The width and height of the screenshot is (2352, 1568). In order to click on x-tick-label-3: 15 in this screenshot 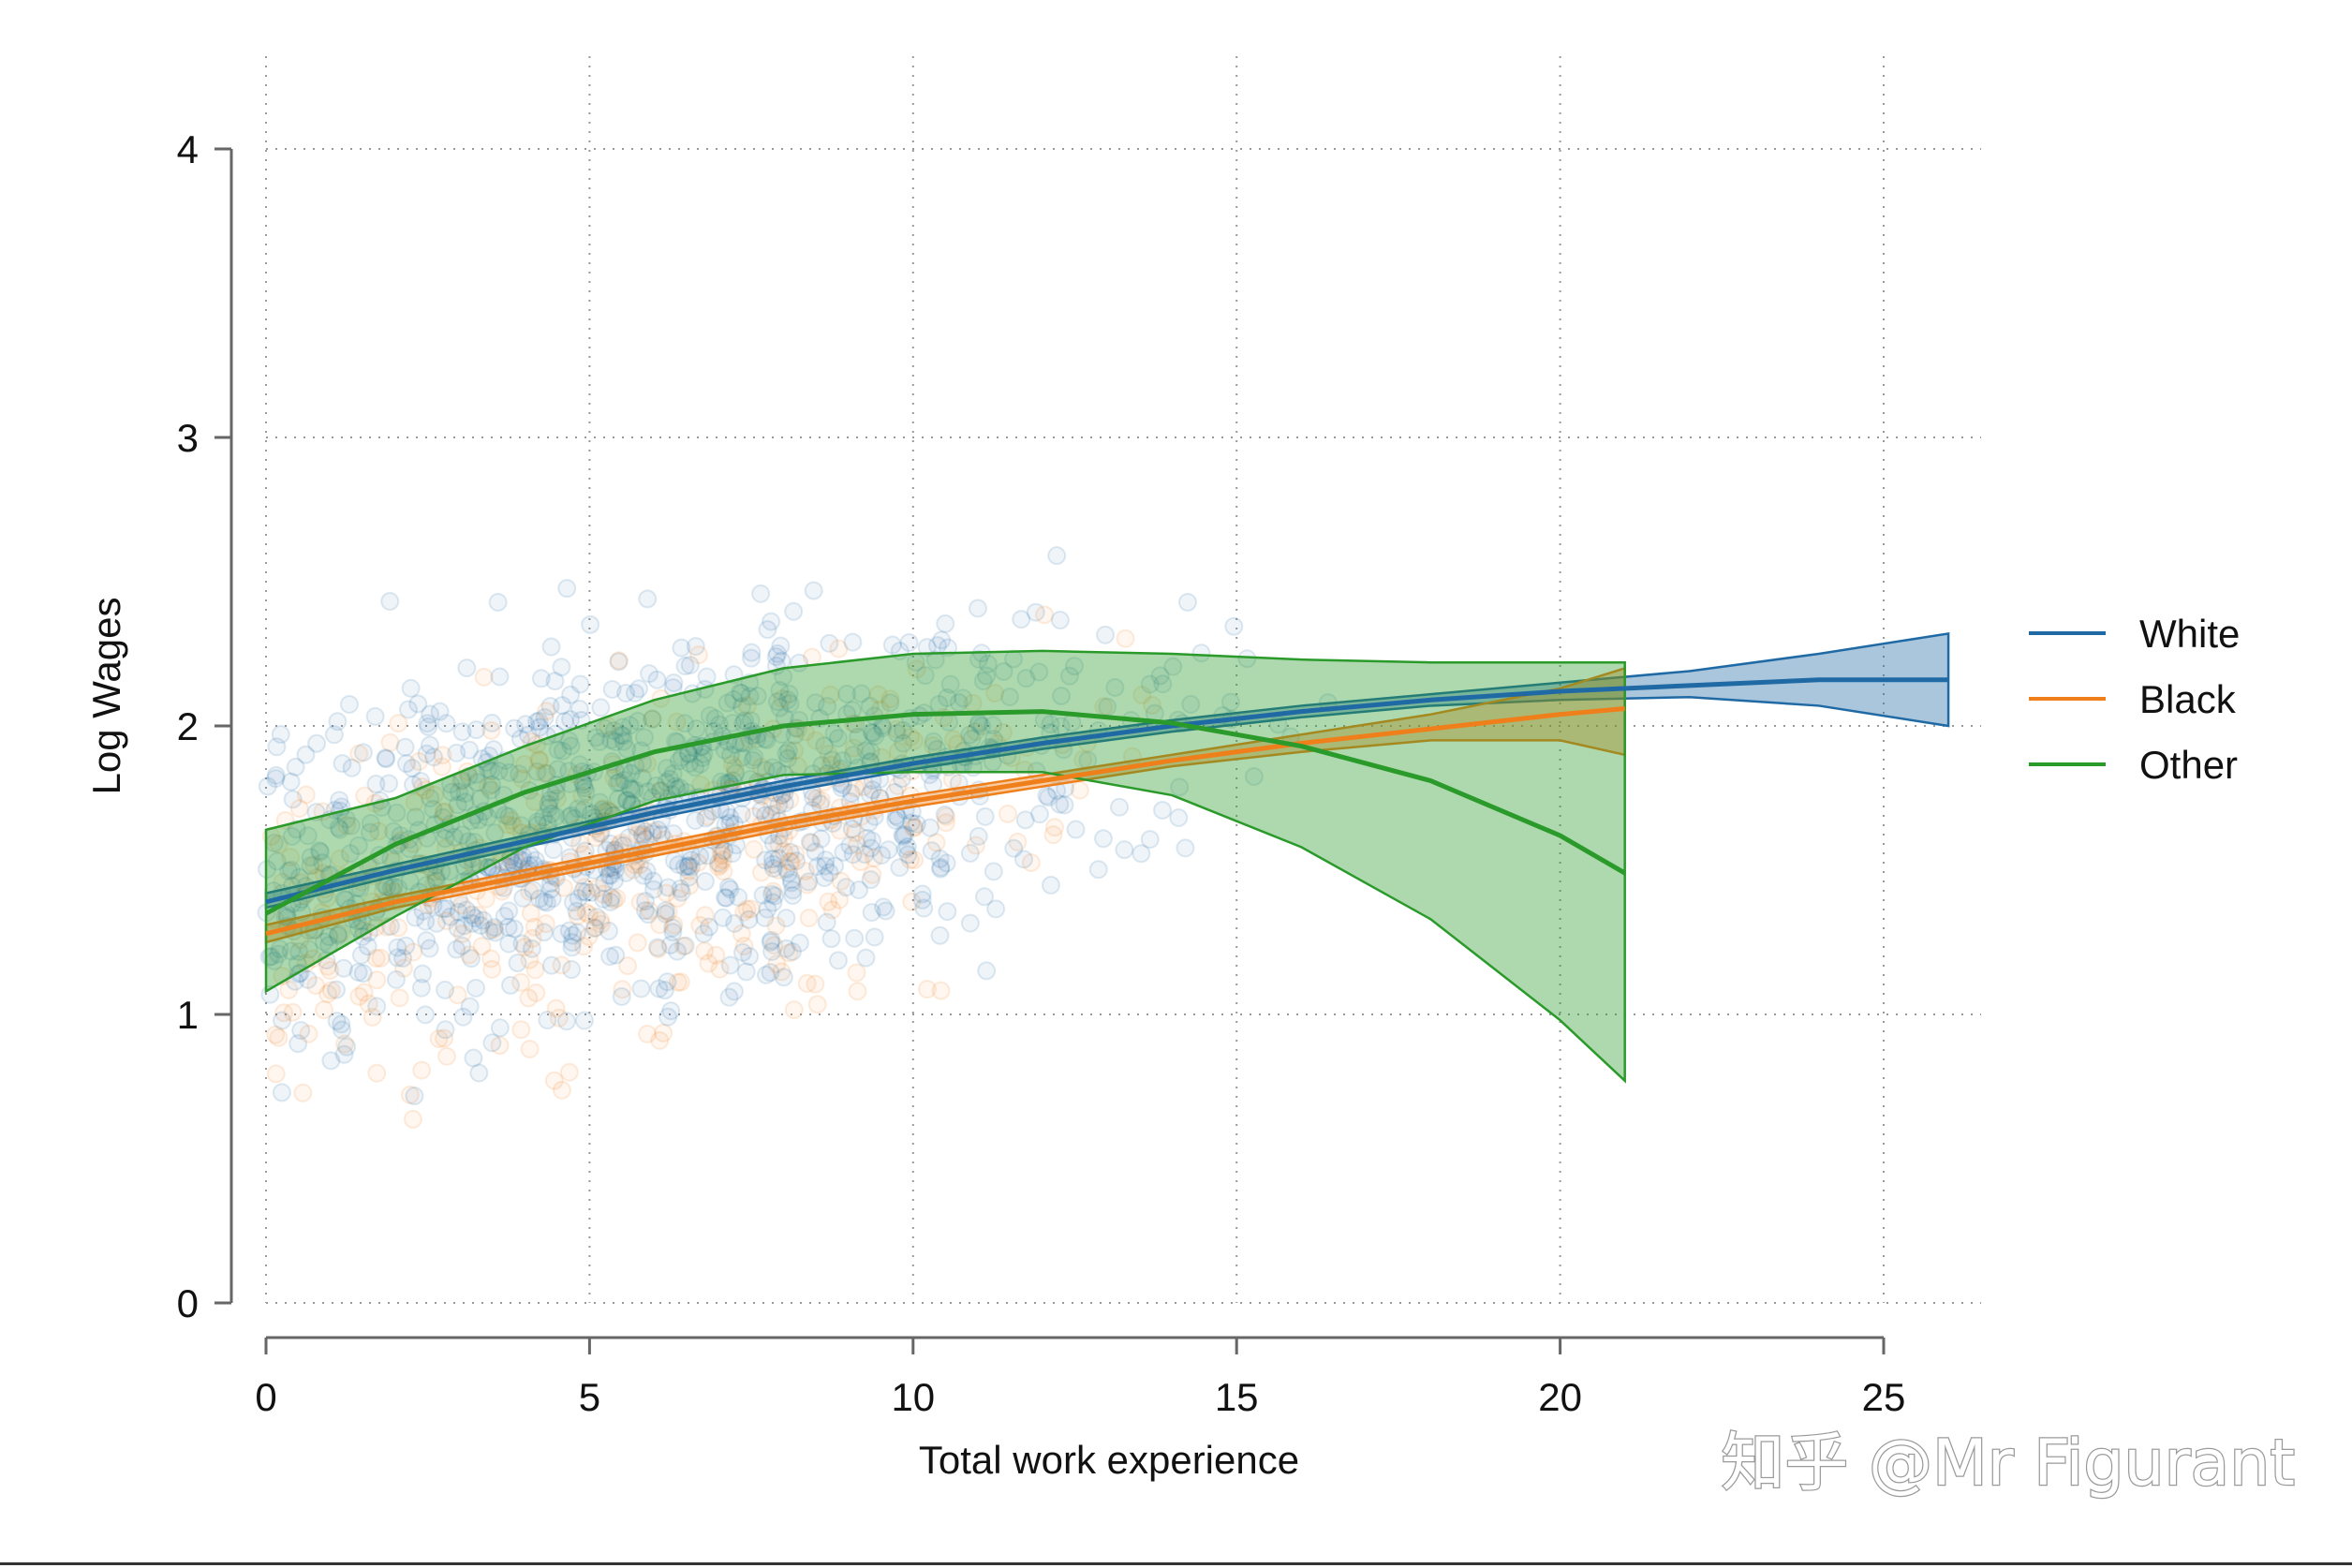, I will do `click(1237, 1397)`.